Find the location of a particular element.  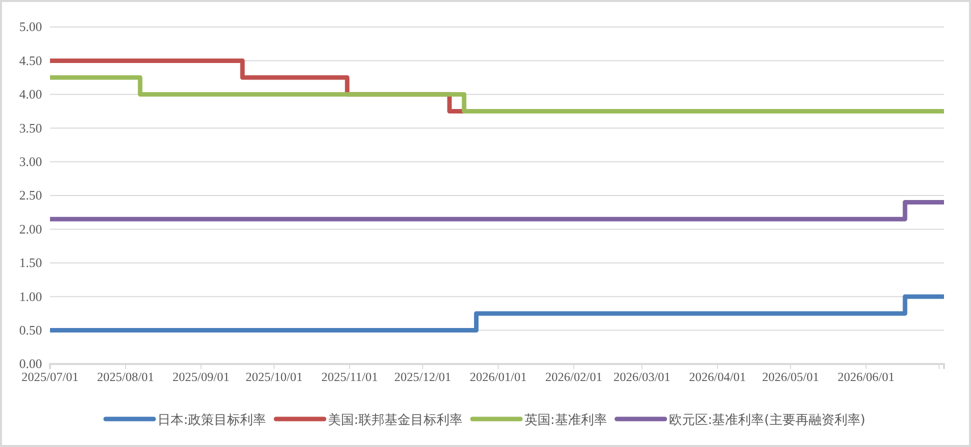

x-tick-label: 2026/04/01 is located at coordinates (717, 377).